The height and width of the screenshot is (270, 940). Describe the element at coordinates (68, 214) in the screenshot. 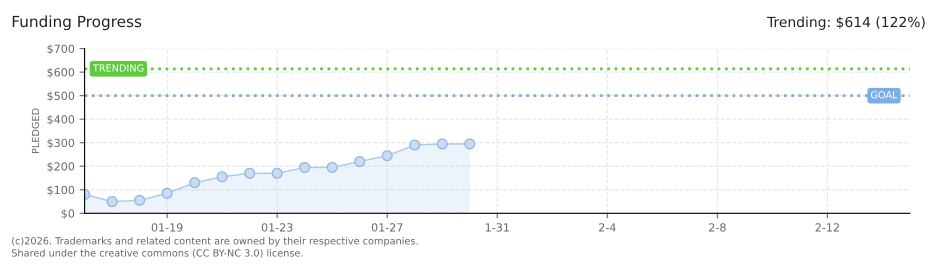

I see `y-tick-label: $0` at that location.